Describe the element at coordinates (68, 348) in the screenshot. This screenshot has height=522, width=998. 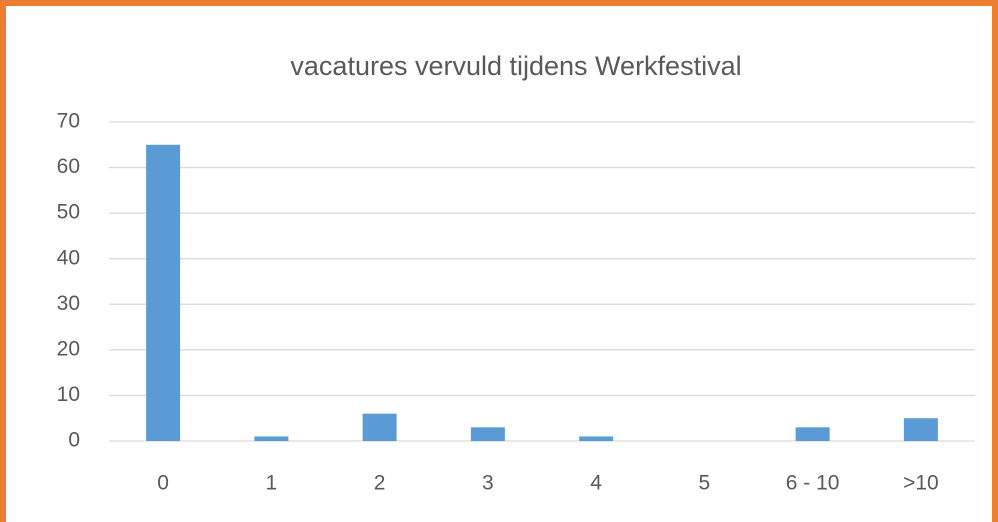
I see `y-tick-label: 20` at that location.